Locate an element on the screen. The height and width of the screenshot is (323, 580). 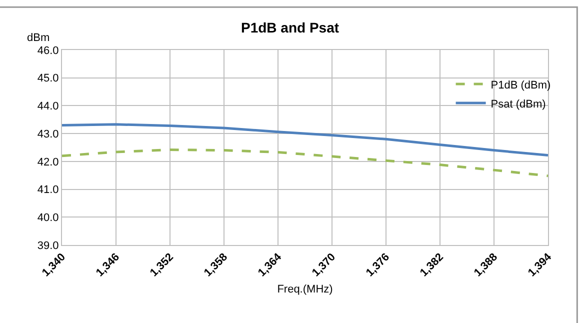
y-tick-label: 40.0 is located at coordinates (48, 218).